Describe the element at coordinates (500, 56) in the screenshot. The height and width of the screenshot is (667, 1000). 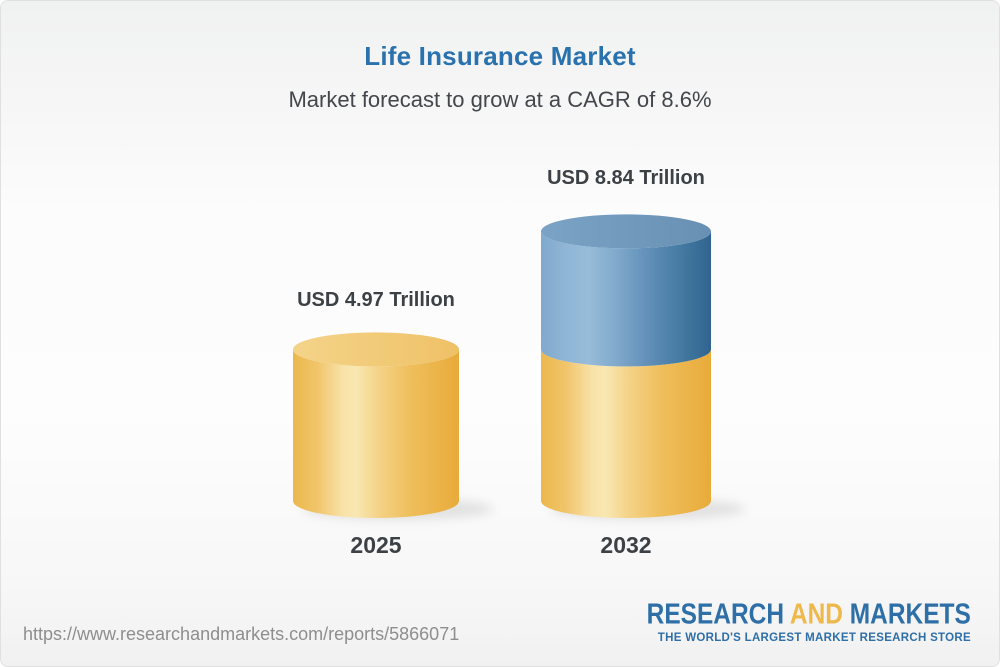
I see `page-title: Life Insurance Market` at that location.